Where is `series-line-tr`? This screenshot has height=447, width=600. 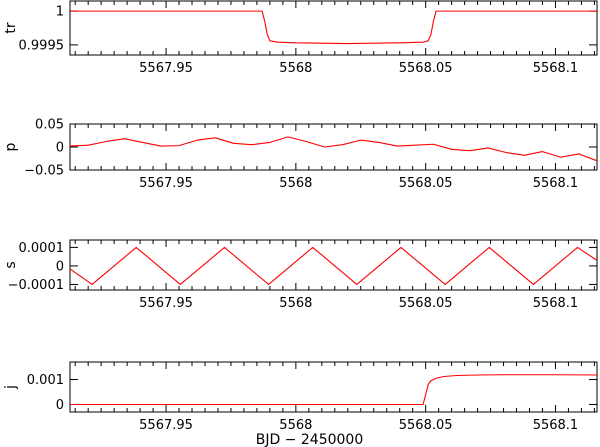 series-line-tr is located at coordinates (333, 27).